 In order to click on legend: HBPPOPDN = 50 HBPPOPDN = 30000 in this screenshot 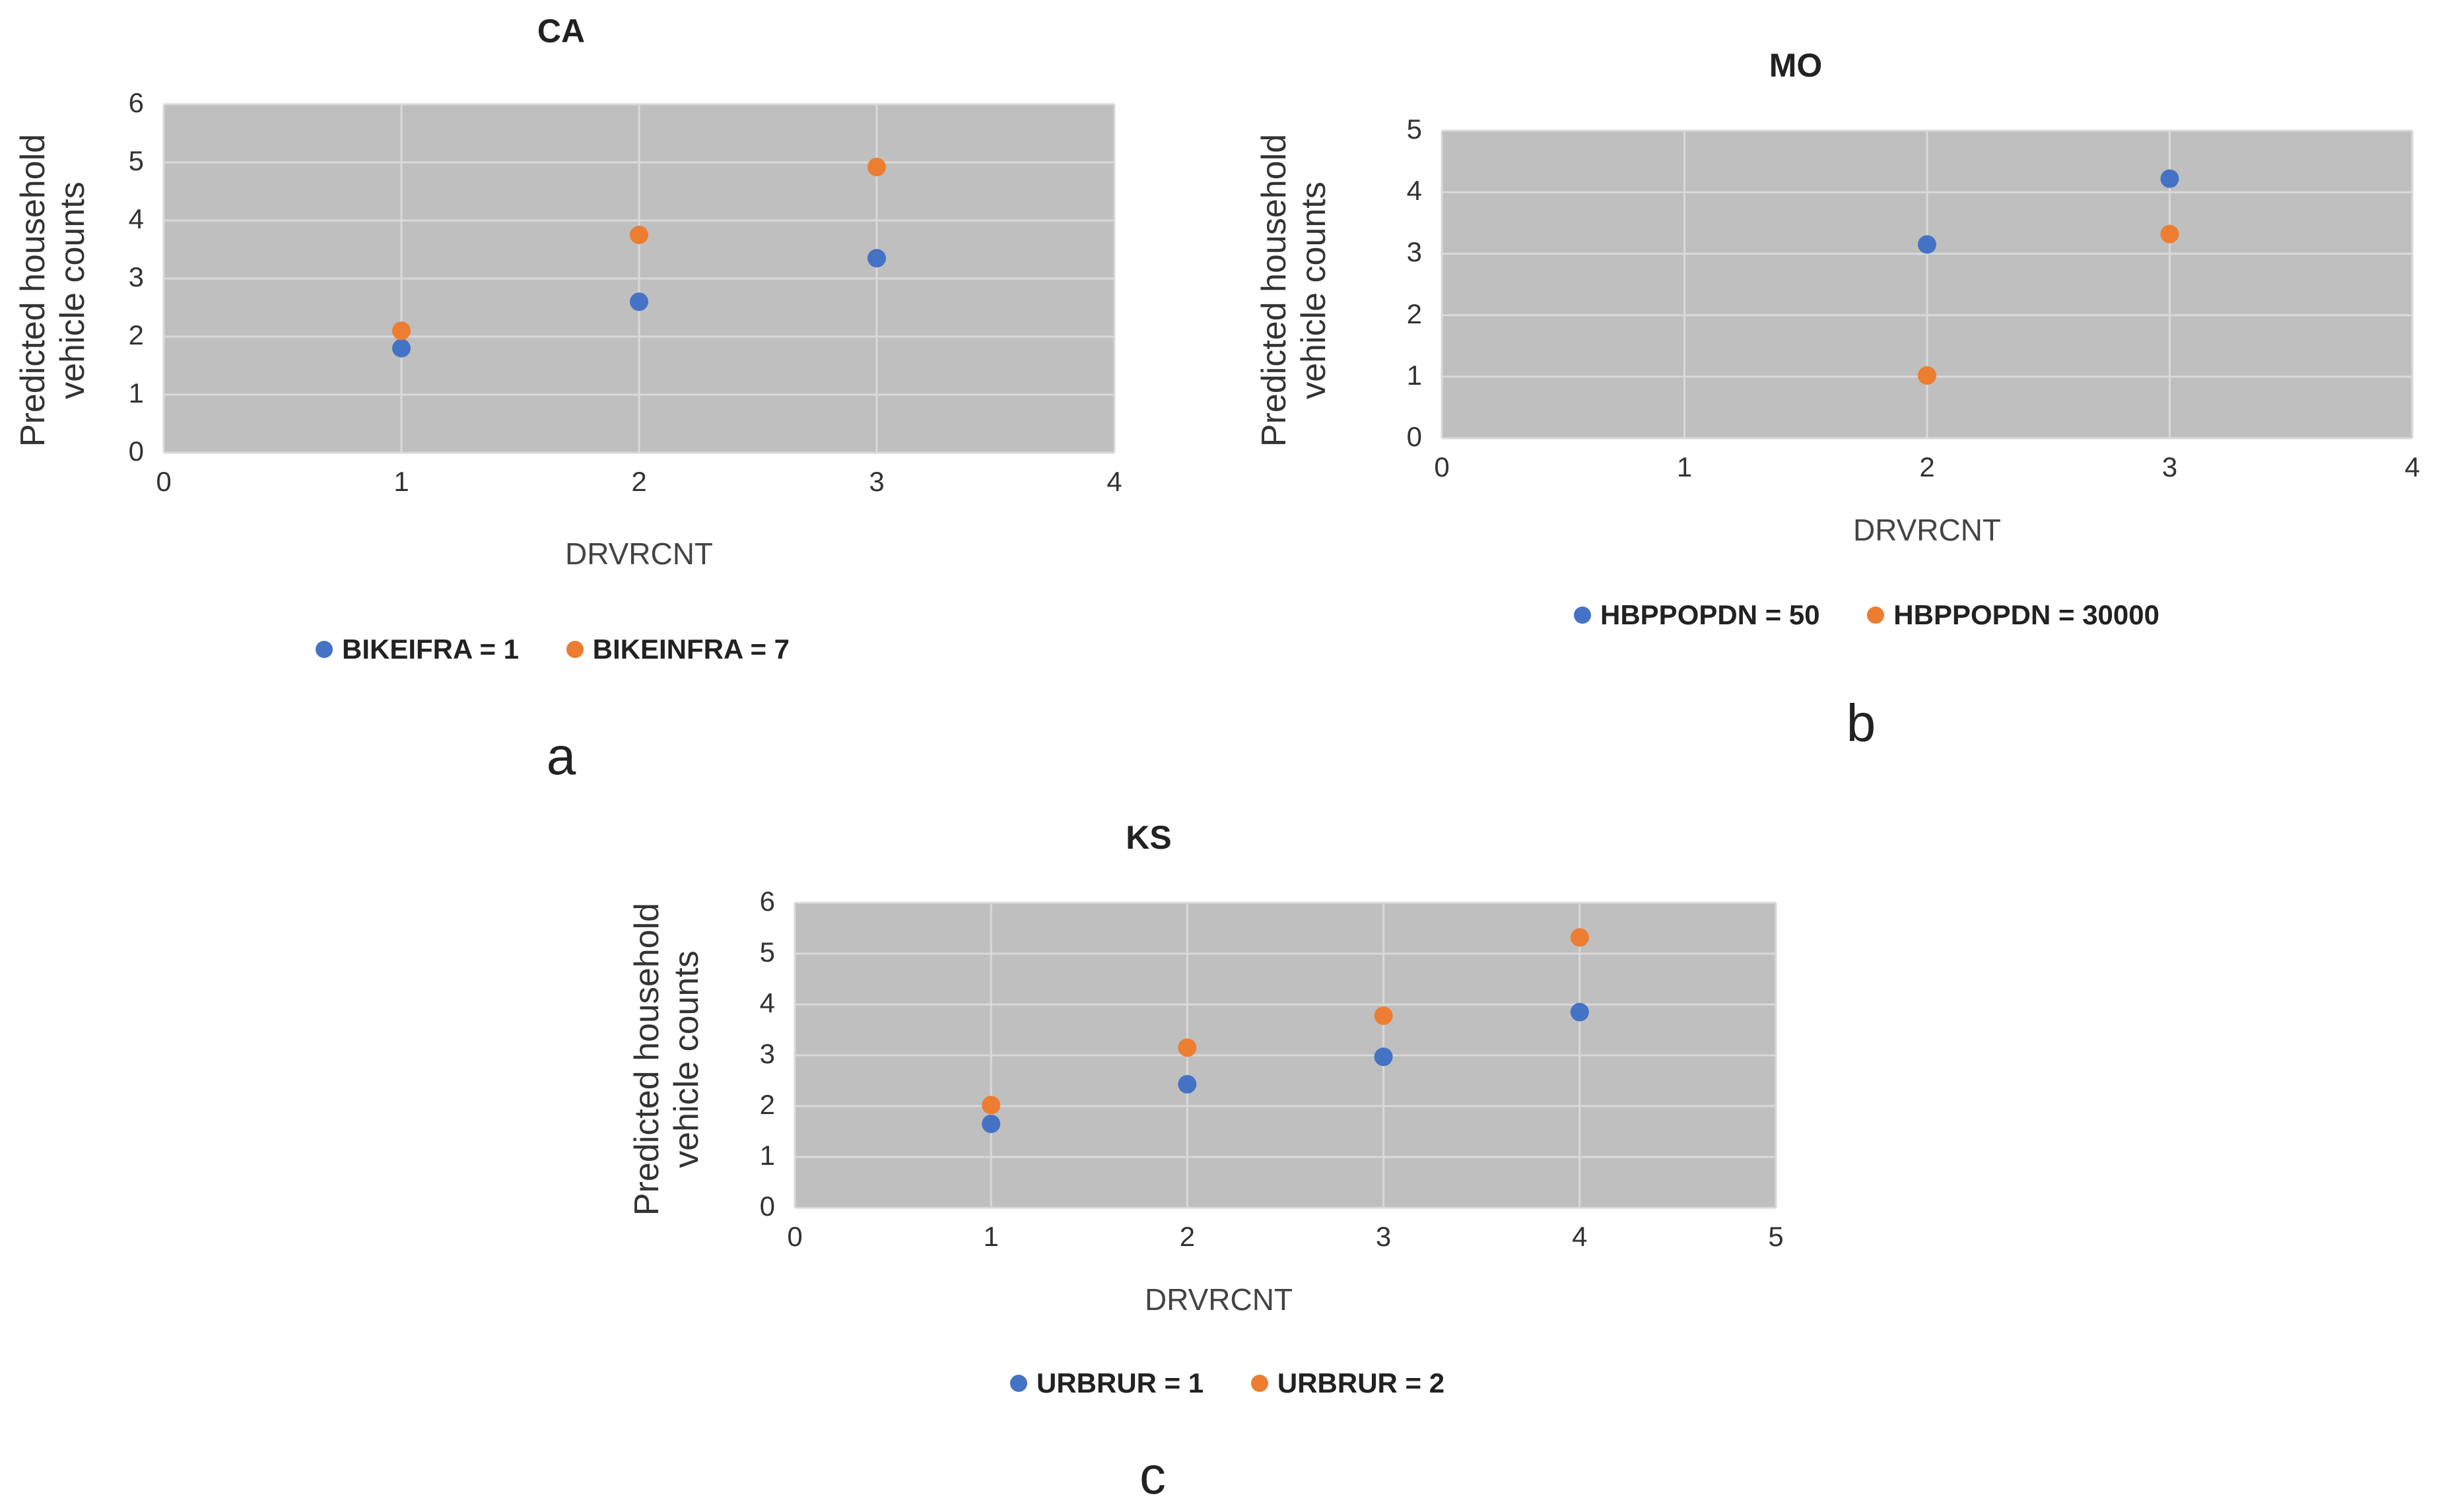, I will do `click(1886, 615)`.